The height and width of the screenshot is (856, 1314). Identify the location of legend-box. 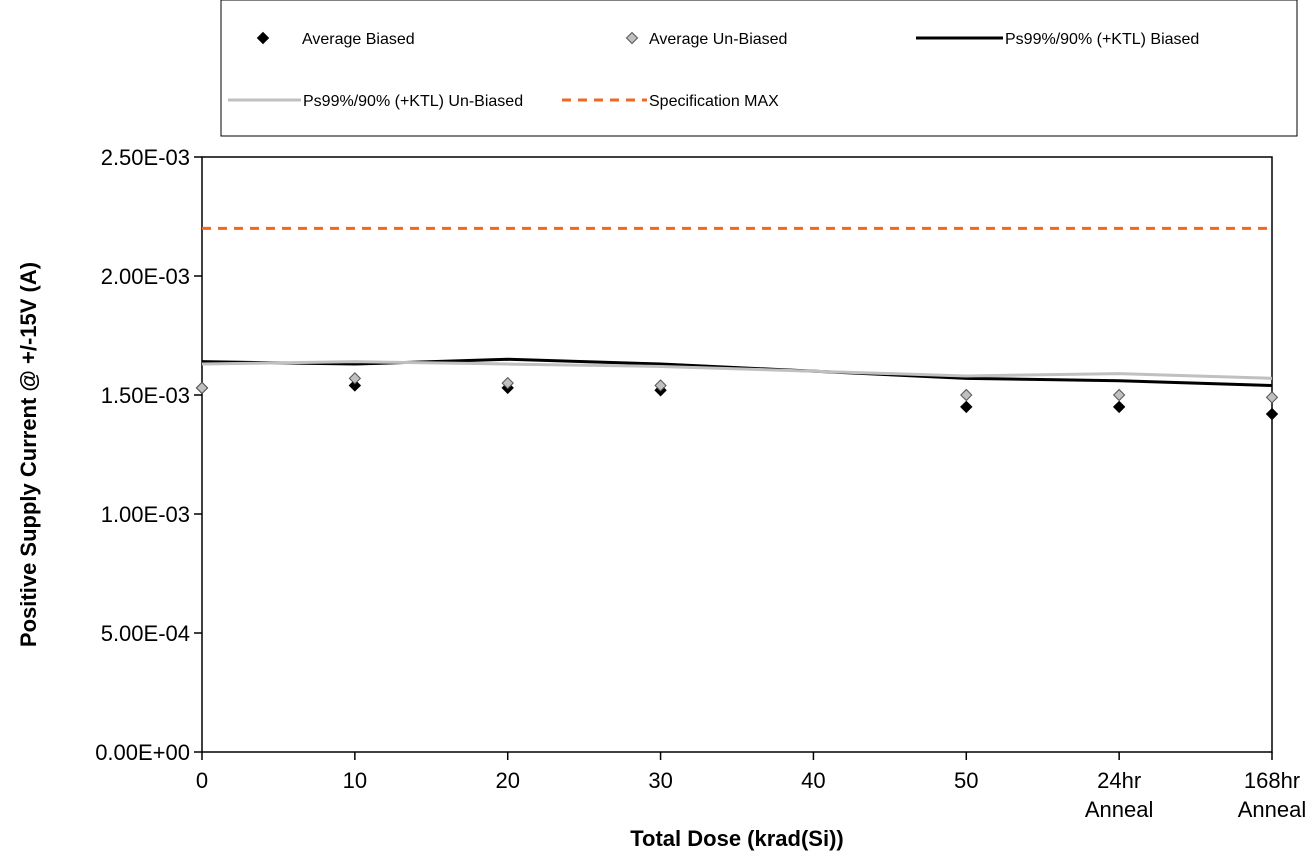
(759, 68).